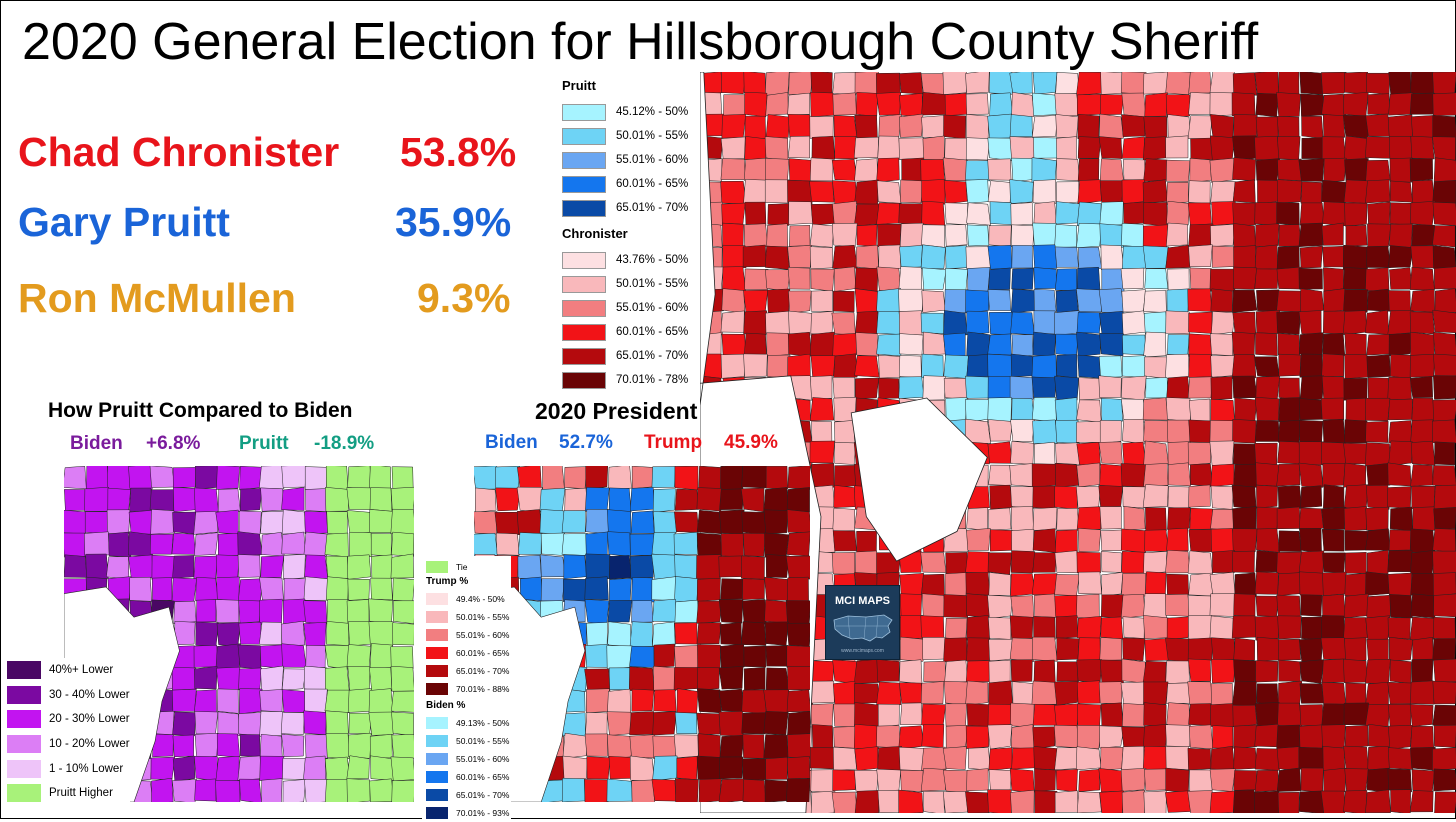 The image size is (1456, 822). I want to click on legend-title-pruitt: Pruitt, so click(625, 86).